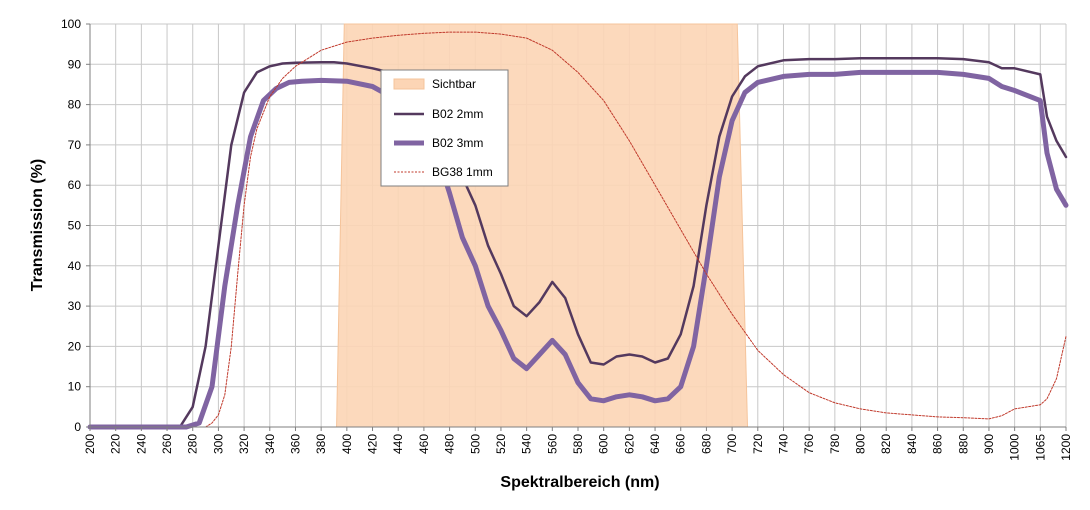 The height and width of the screenshot is (510, 1090). Describe the element at coordinates (706, 444) in the screenshot. I see `x-tick-label: 680` at that location.